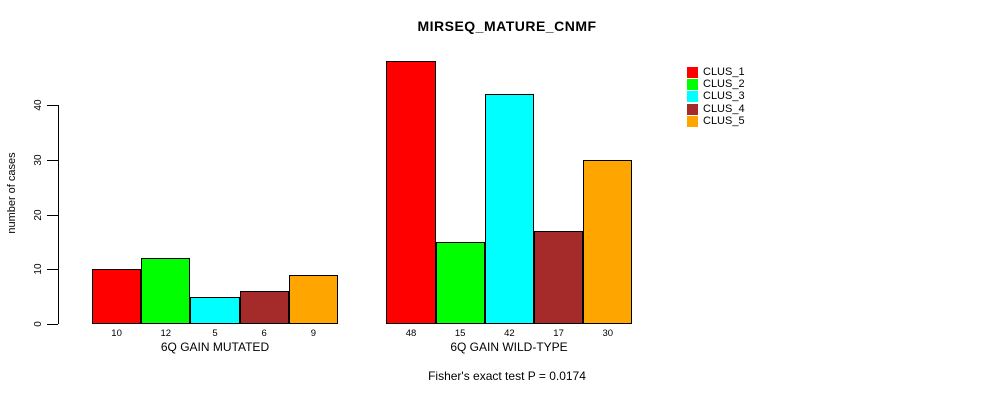  Describe the element at coordinates (724, 96) in the screenshot. I see `legend-label-clus-3: CLUS_3` at that location.